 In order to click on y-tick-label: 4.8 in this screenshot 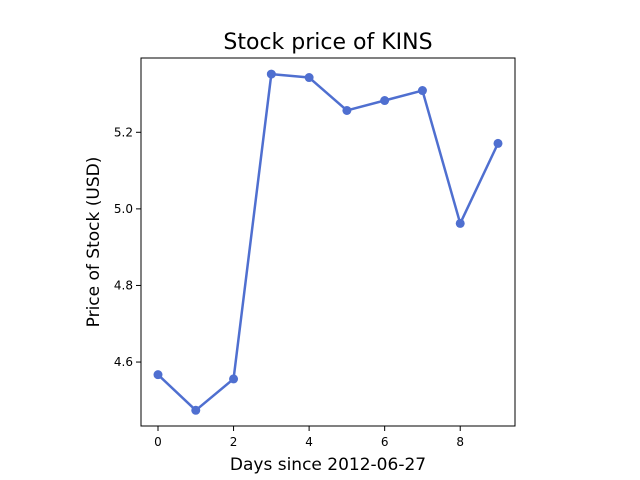, I will do `click(123, 285)`.